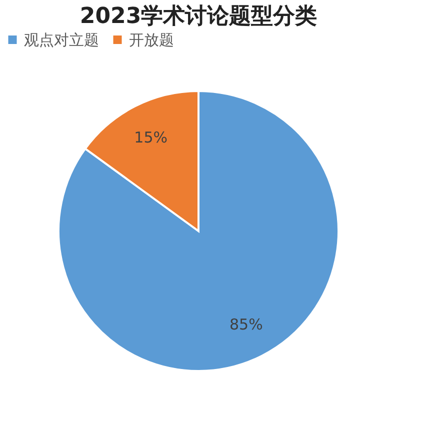 This screenshot has height=445, width=427. What do you see at coordinates (151, 137) in the screenshot?
I see `data-label: 15%` at bounding box center [151, 137].